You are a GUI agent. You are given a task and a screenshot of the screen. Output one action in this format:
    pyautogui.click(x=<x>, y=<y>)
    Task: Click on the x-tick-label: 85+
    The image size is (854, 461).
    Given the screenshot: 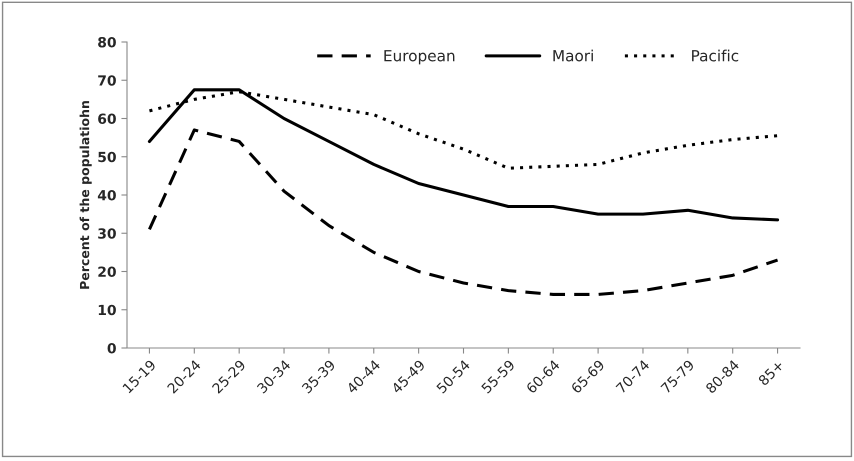 What is the action you would take?
    pyautogui.click(x=771, y=373)
    